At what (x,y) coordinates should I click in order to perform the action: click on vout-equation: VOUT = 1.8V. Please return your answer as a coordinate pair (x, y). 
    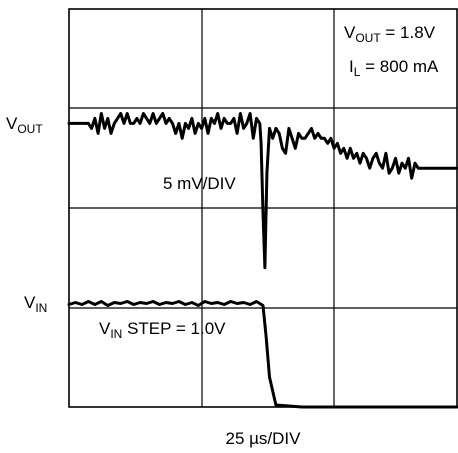
    Looking at the image, I should click on (390, 34).